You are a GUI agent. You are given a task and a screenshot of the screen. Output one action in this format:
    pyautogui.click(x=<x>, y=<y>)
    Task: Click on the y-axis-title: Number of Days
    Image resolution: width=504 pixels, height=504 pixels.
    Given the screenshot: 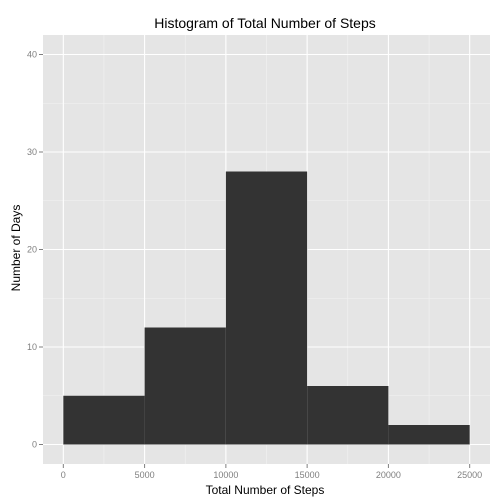 What is the action you would take?
    pyautogui.click(x=16, y=248)
    